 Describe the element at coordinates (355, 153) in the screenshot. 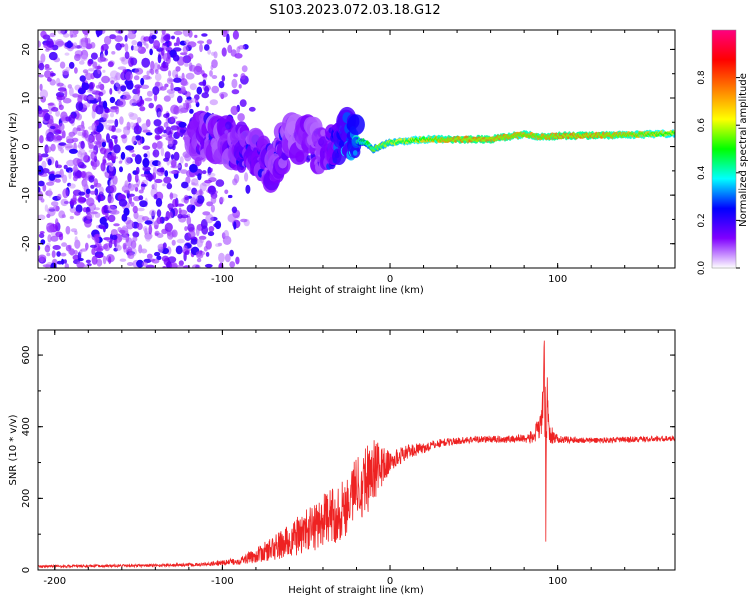

I see `spectrogram-ridge-mark` at that location.